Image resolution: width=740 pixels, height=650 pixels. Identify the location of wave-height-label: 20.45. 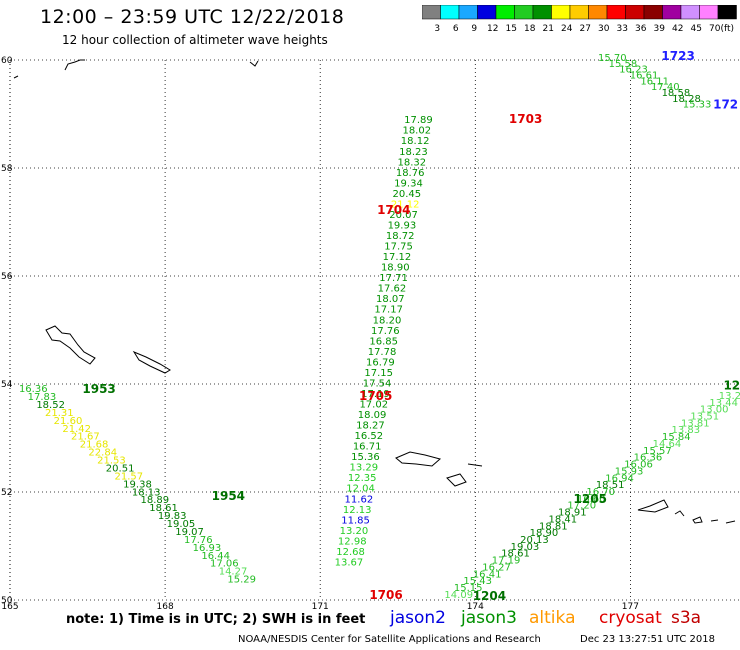
(407, 194).